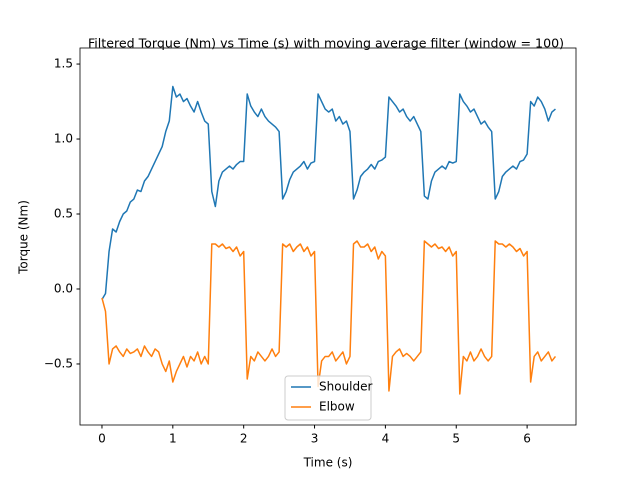 Image resolution: width=640 pixels, height=480 pixels. Describe the element at coordinates (337, 407) in the screenshot. I see `legend-label: Elbow` at that location.